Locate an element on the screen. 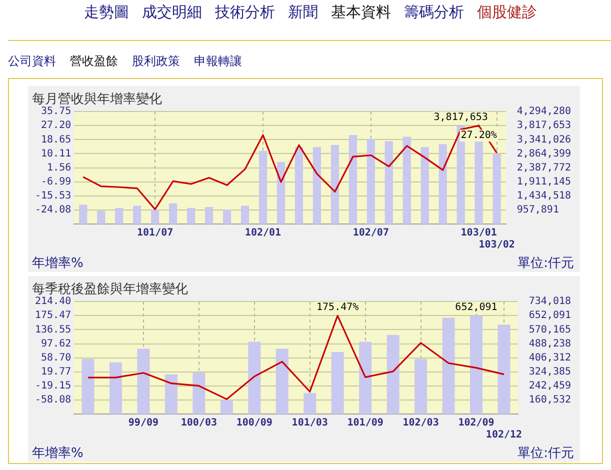 The width and height of the screenshot is (611, 470). y-tick-label: 18.65 is located at coordinates (56, 140).